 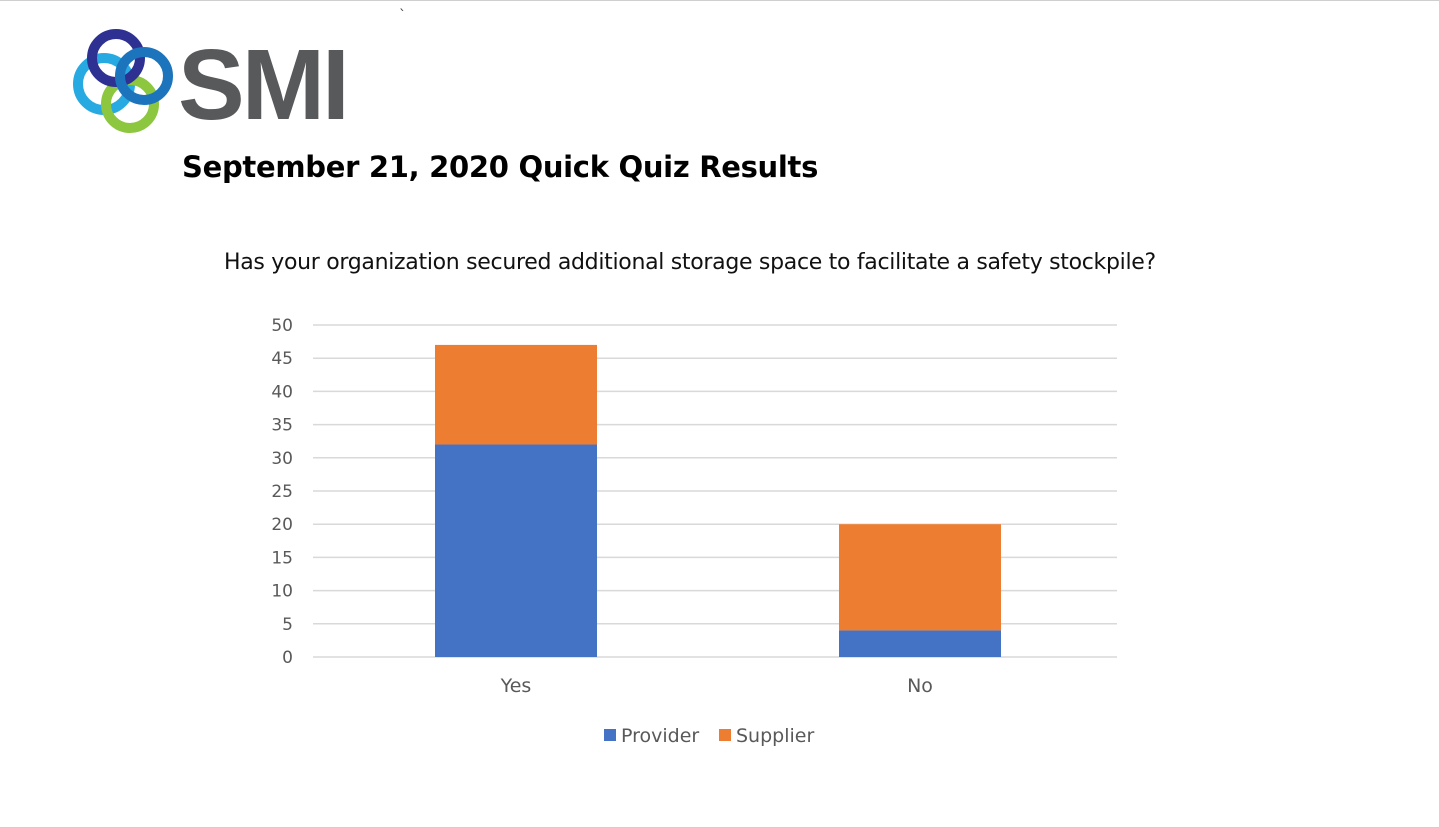 What do you see at coordinates (709, 736) in the screenshot?
I see `chart-legend: Provider Supplier` at bounding box center [709, 736].